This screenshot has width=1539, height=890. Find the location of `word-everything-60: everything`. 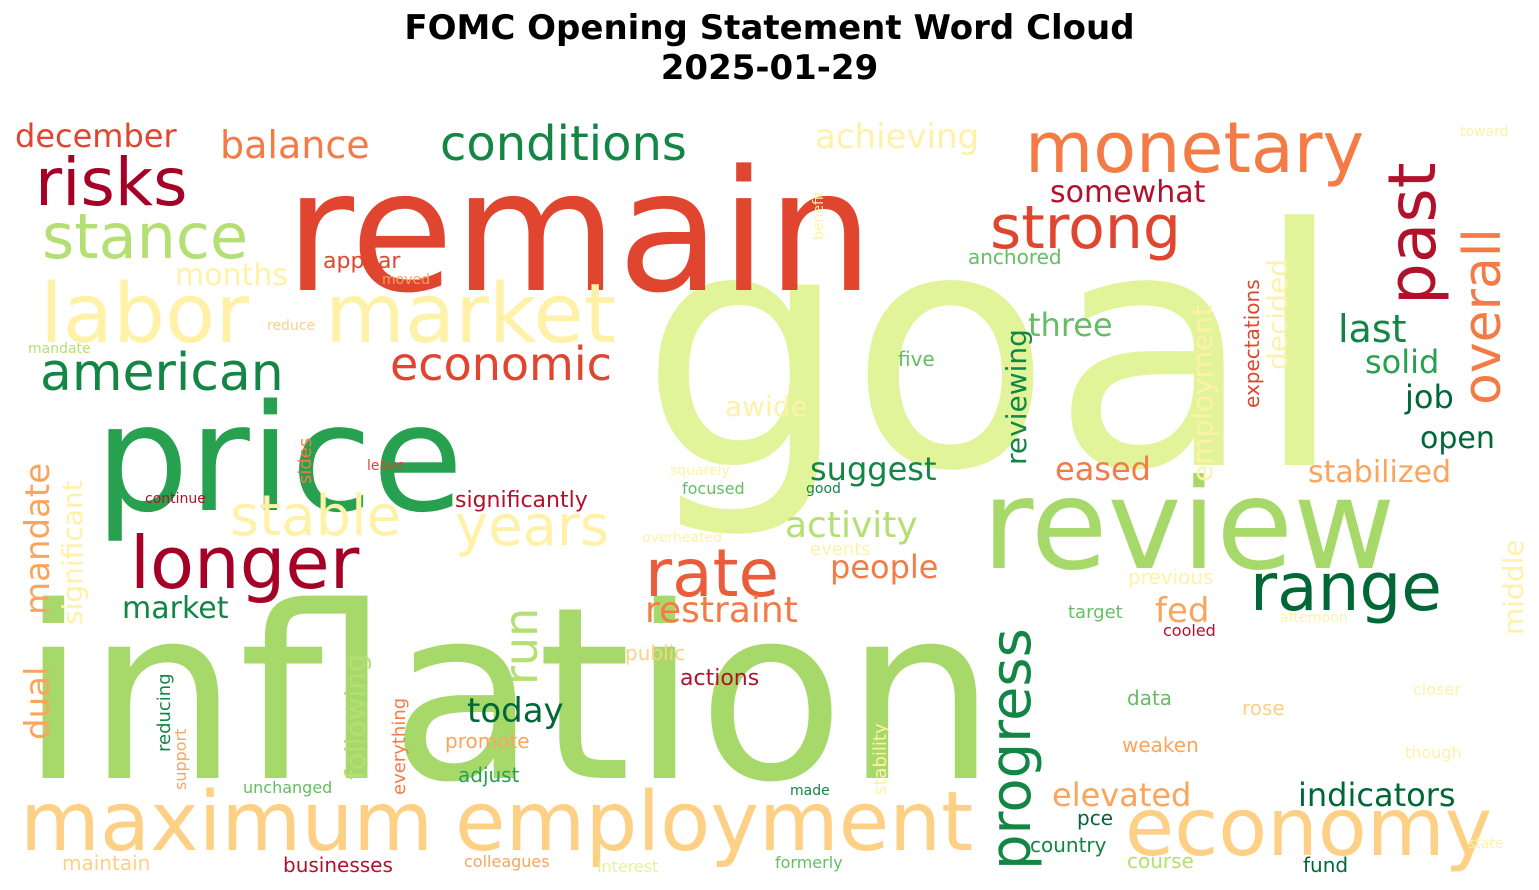

word-everything-60: everything is located at coordinates (399, 746).